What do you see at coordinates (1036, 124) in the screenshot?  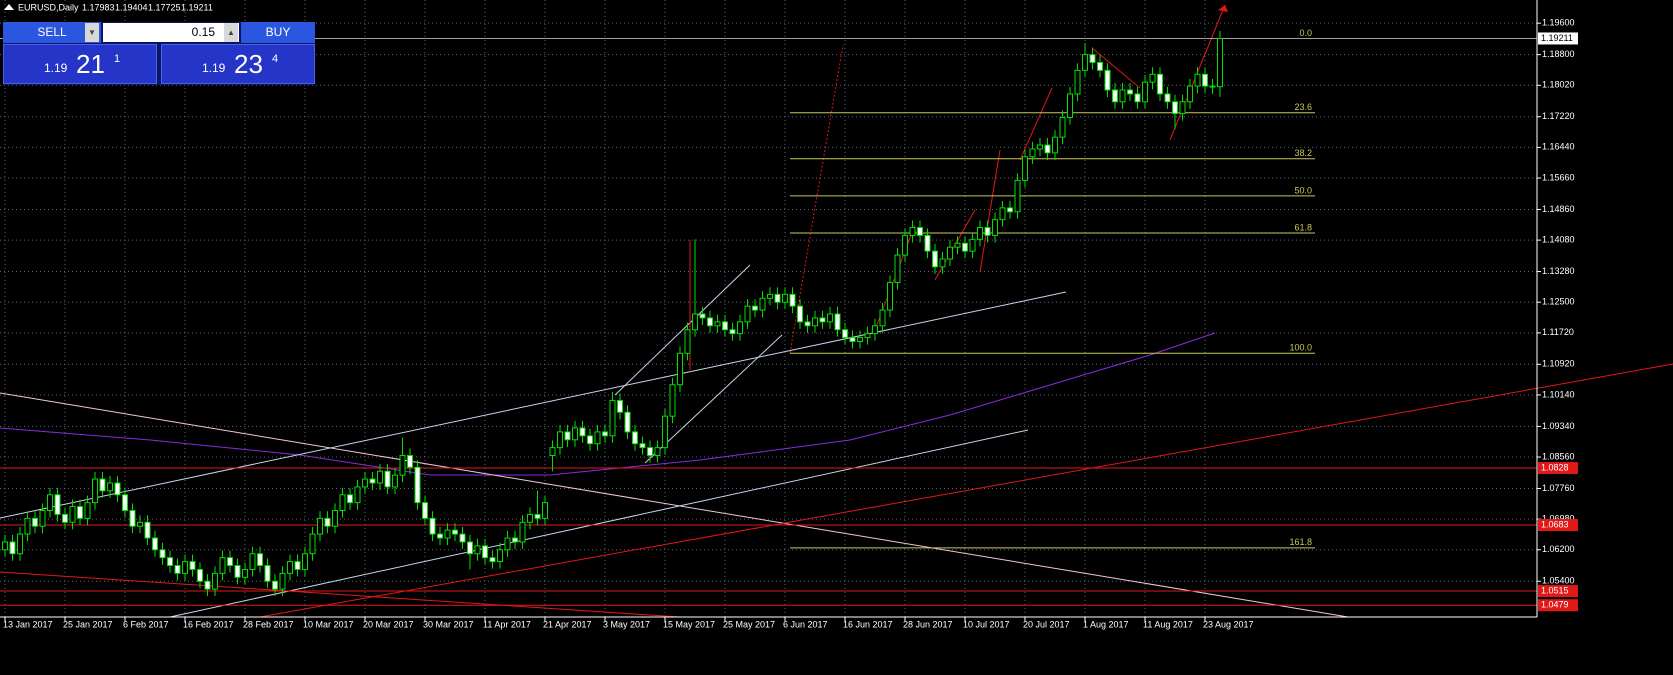 I see `wave-line` at bounding box center [1036, 124].